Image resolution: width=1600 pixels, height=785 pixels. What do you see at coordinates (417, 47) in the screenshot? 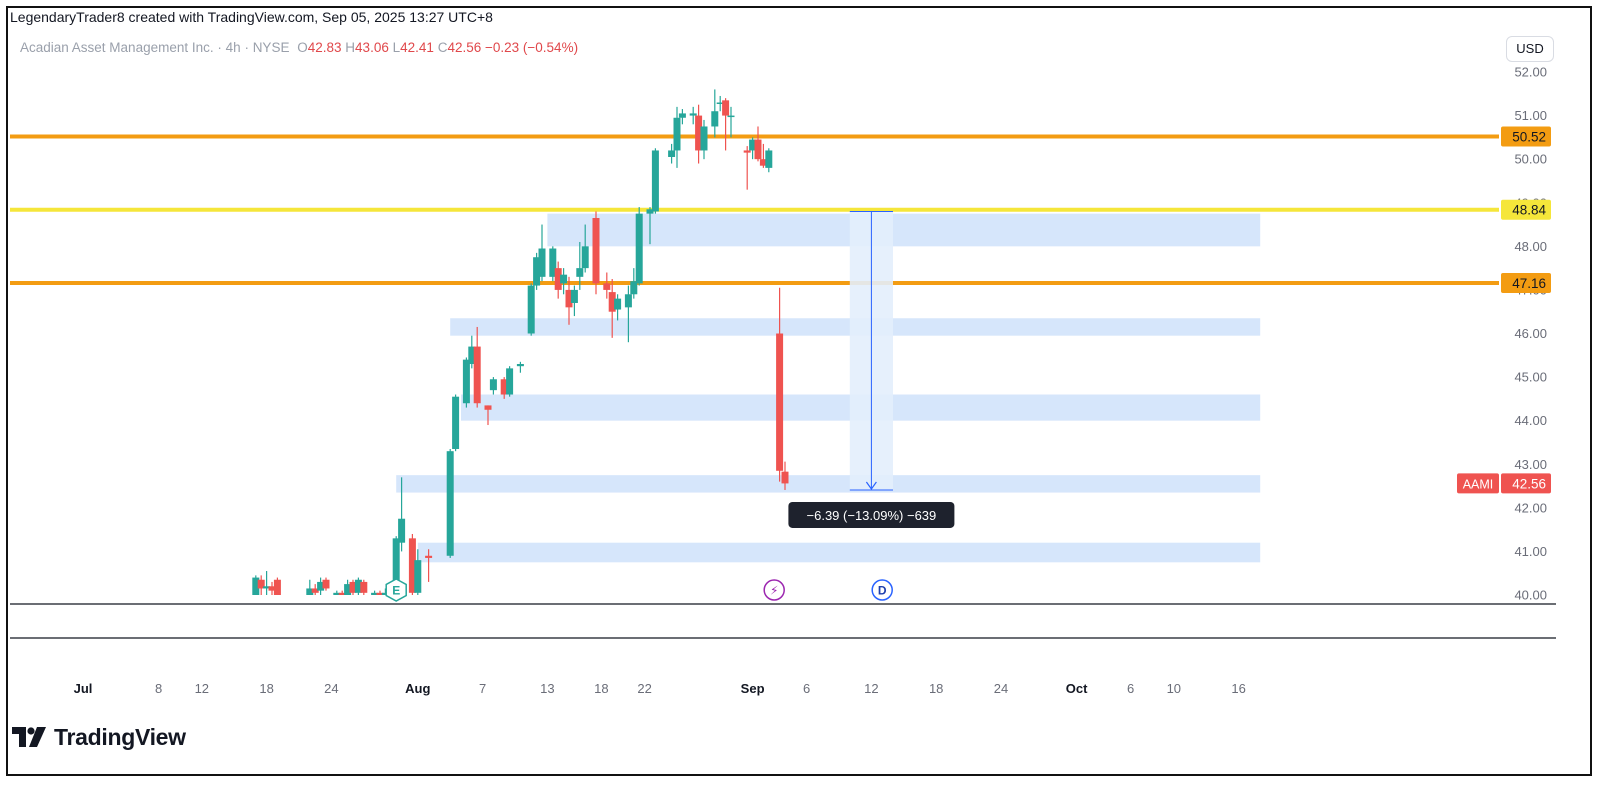
I see `low-value: 42.41` at bounding box center [417, 47].